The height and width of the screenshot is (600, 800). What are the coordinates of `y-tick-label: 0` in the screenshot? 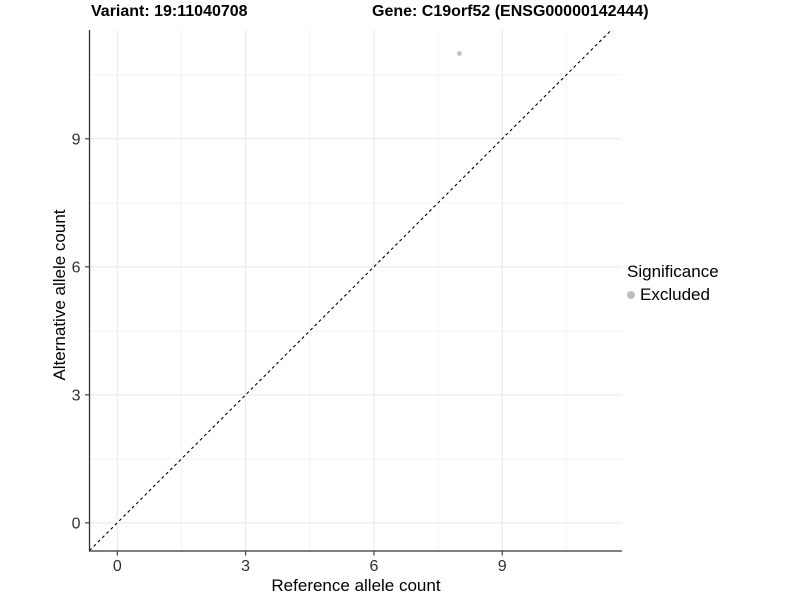 It's located at (76, 523).